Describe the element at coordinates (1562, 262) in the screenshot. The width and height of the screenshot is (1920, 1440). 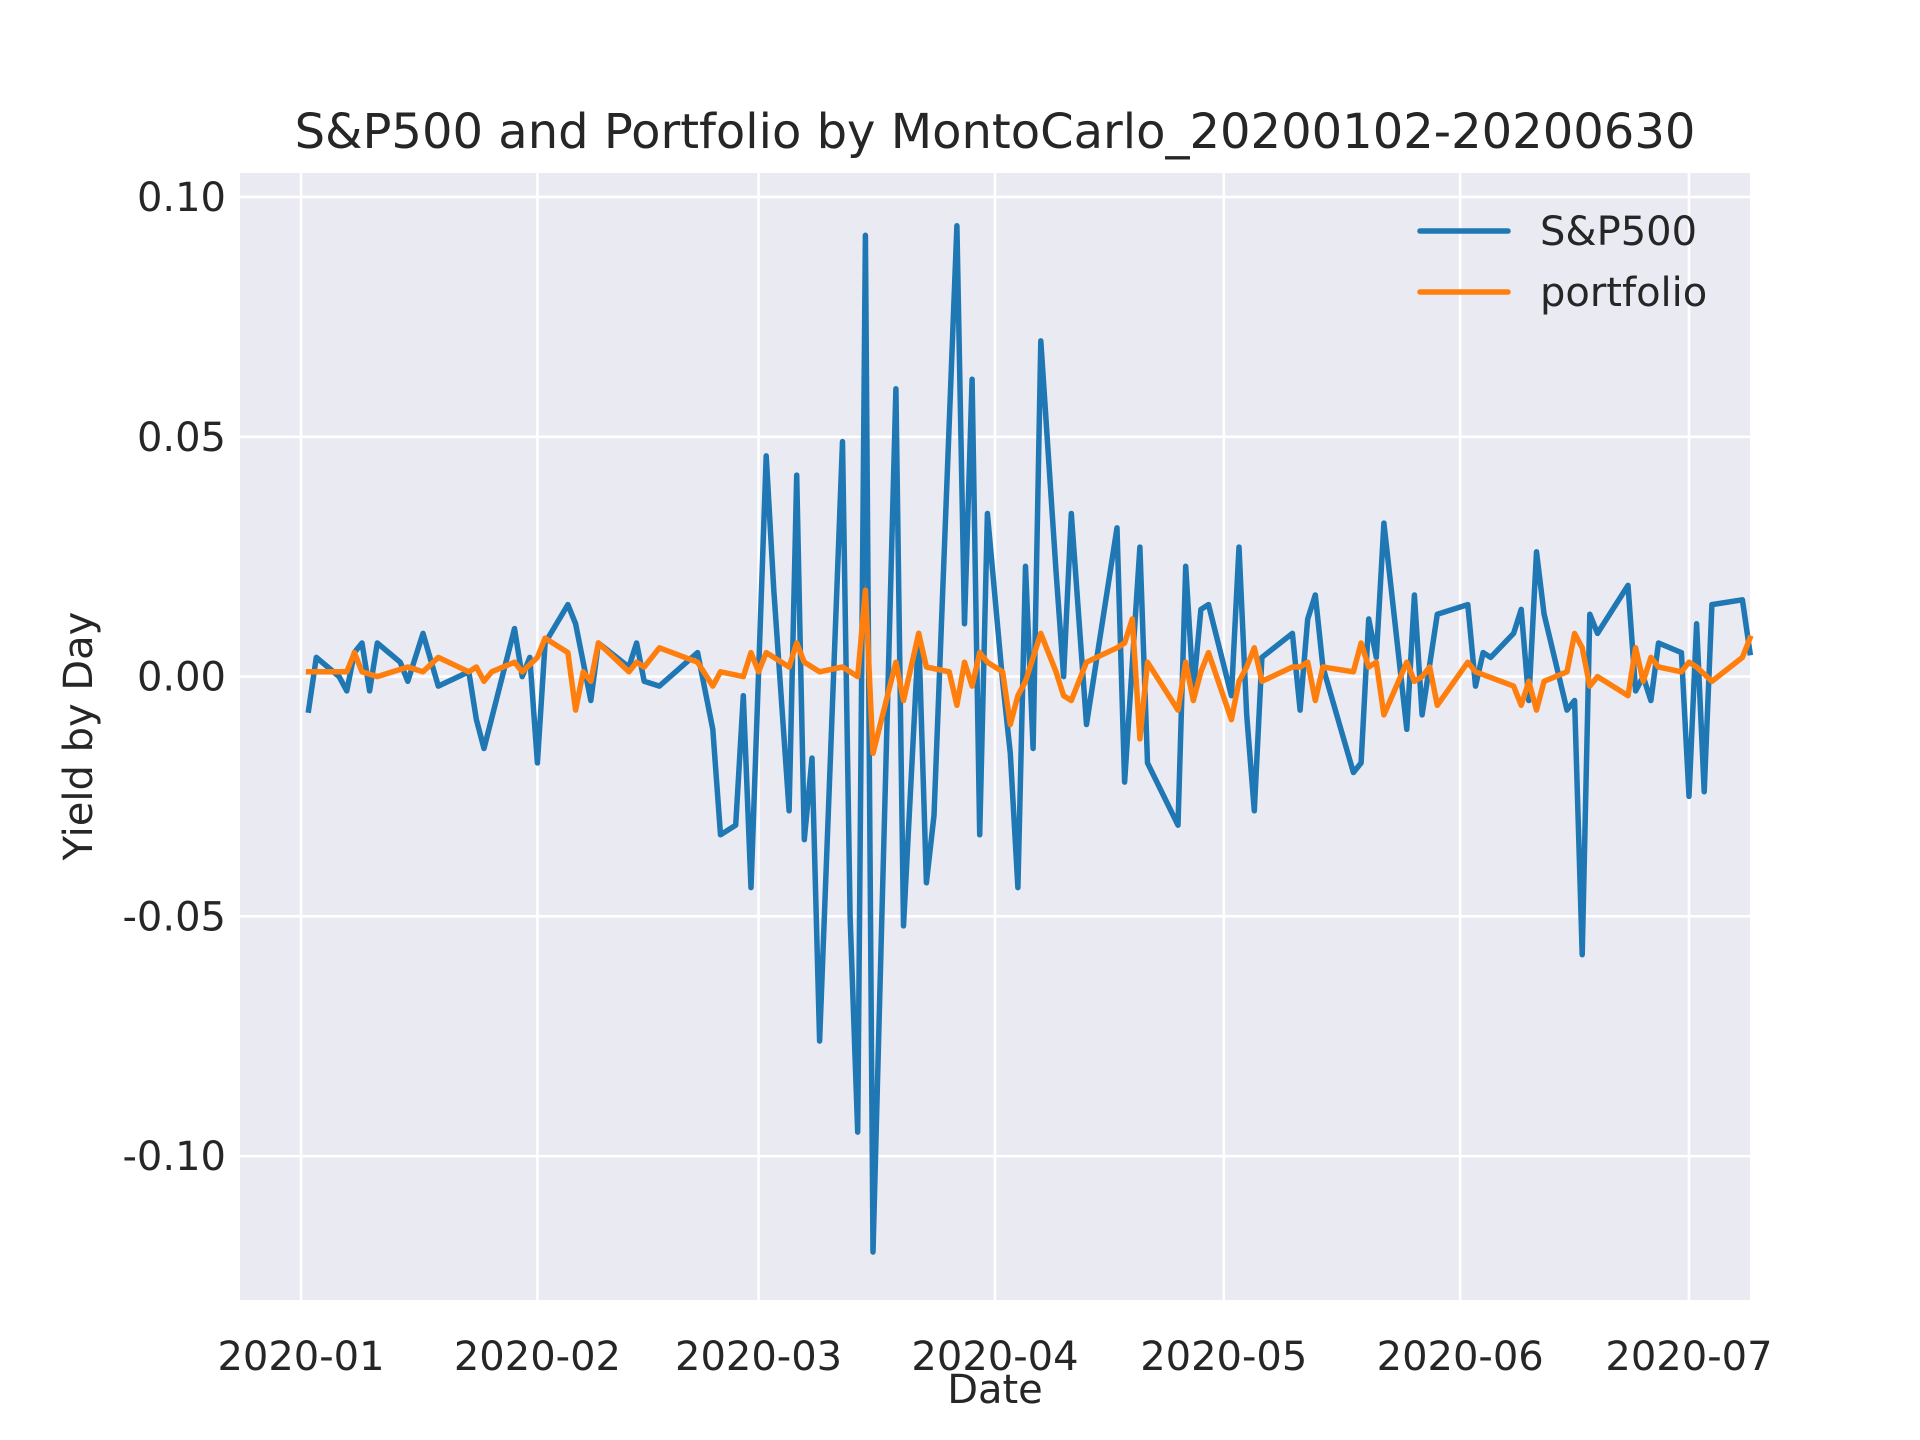
I see `legend: S&P500 portfolio` at that location.